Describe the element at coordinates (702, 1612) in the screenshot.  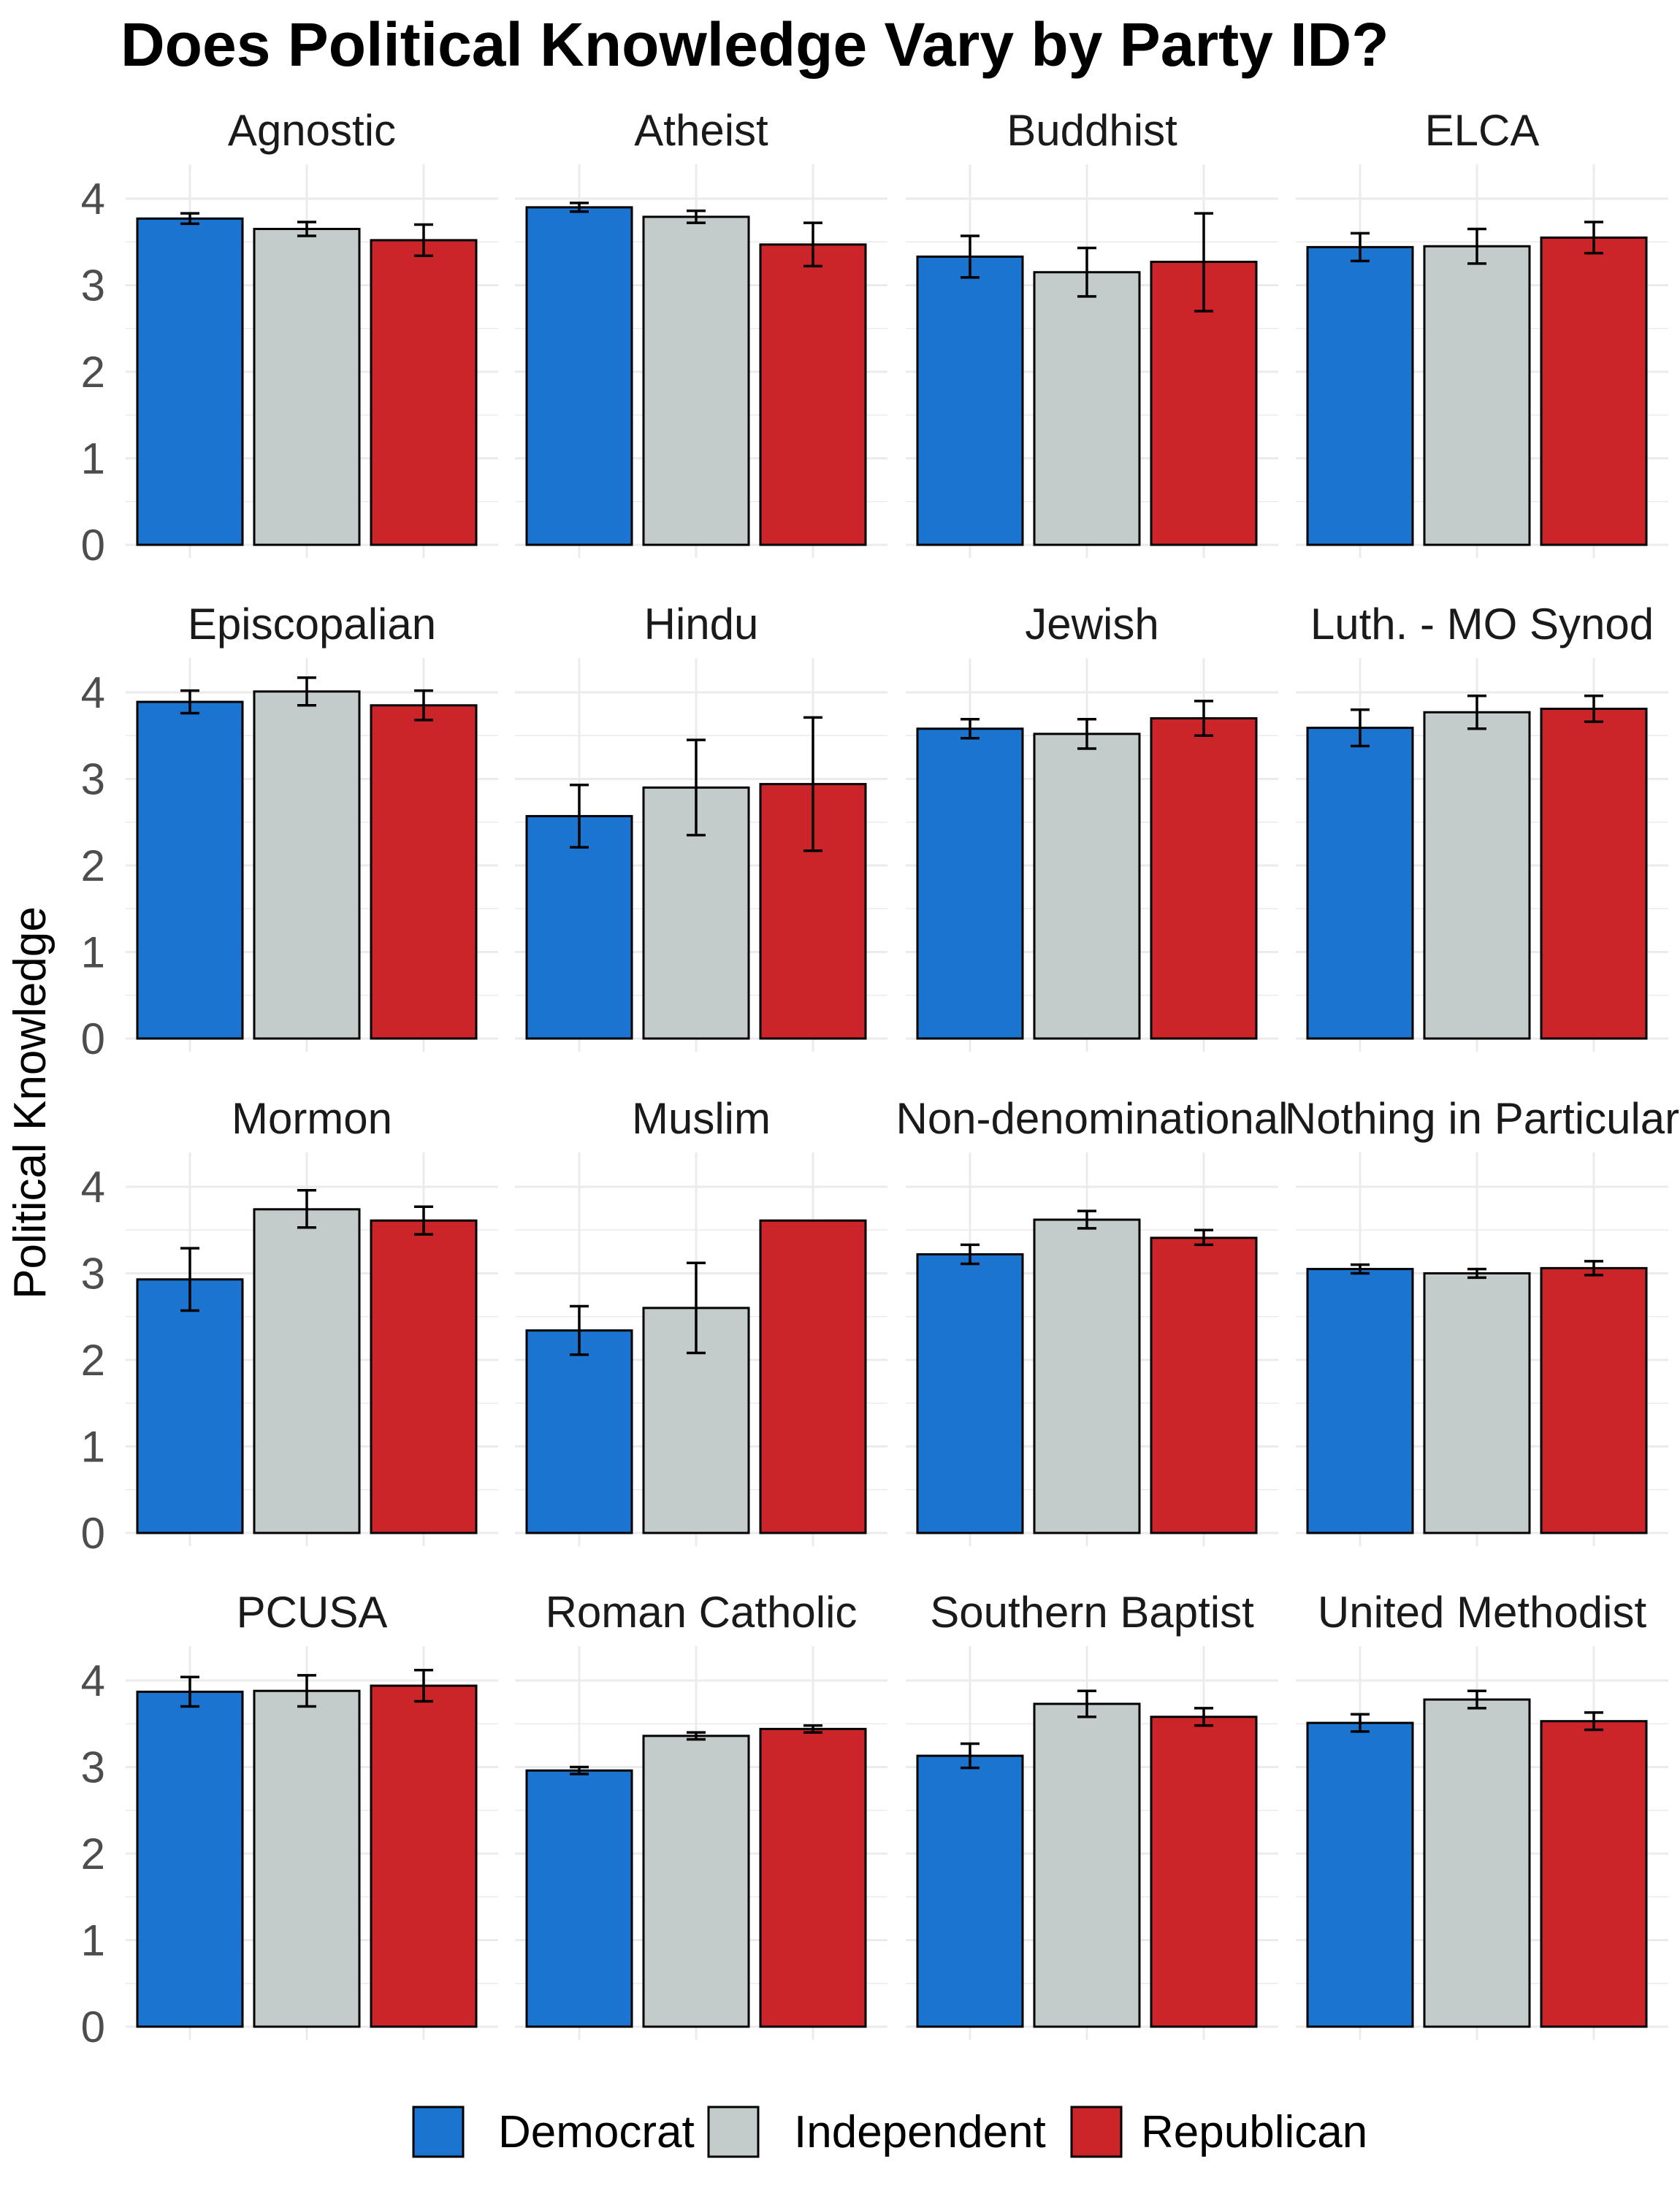
I see `facet-label: Roman Catholic` at that location.